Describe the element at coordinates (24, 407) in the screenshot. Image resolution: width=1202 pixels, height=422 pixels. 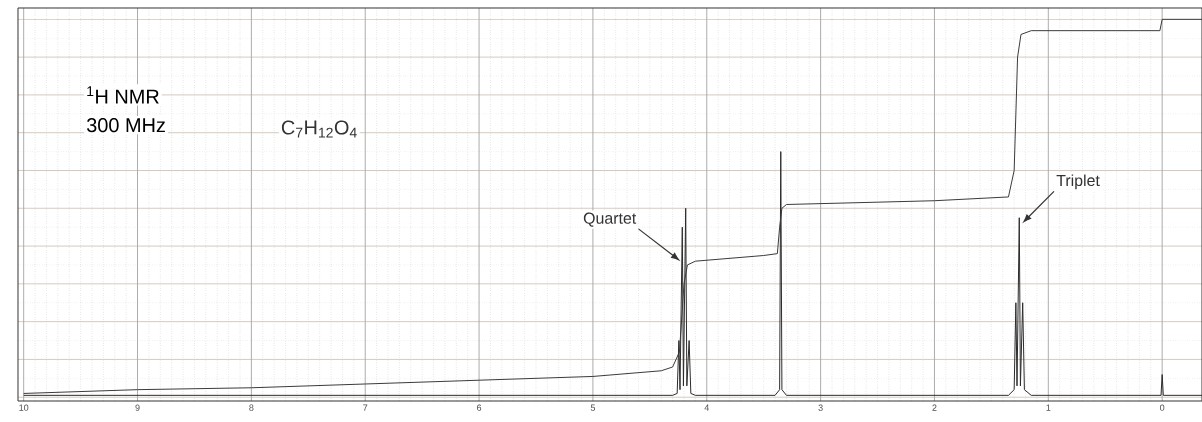
I see `x-tick-label: 10` at that location.